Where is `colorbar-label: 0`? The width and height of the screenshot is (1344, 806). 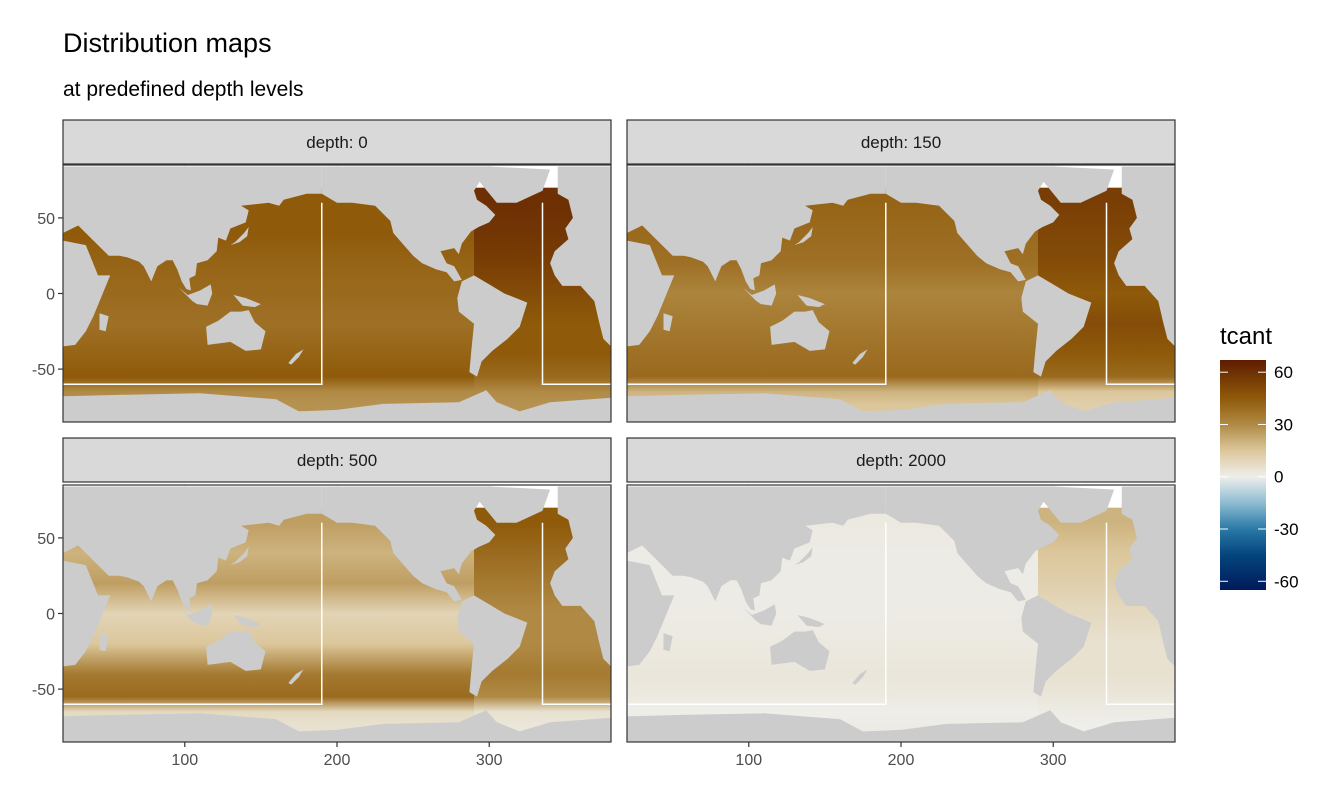
colorbar-label: 0 is located at coordinates (1278, 477).